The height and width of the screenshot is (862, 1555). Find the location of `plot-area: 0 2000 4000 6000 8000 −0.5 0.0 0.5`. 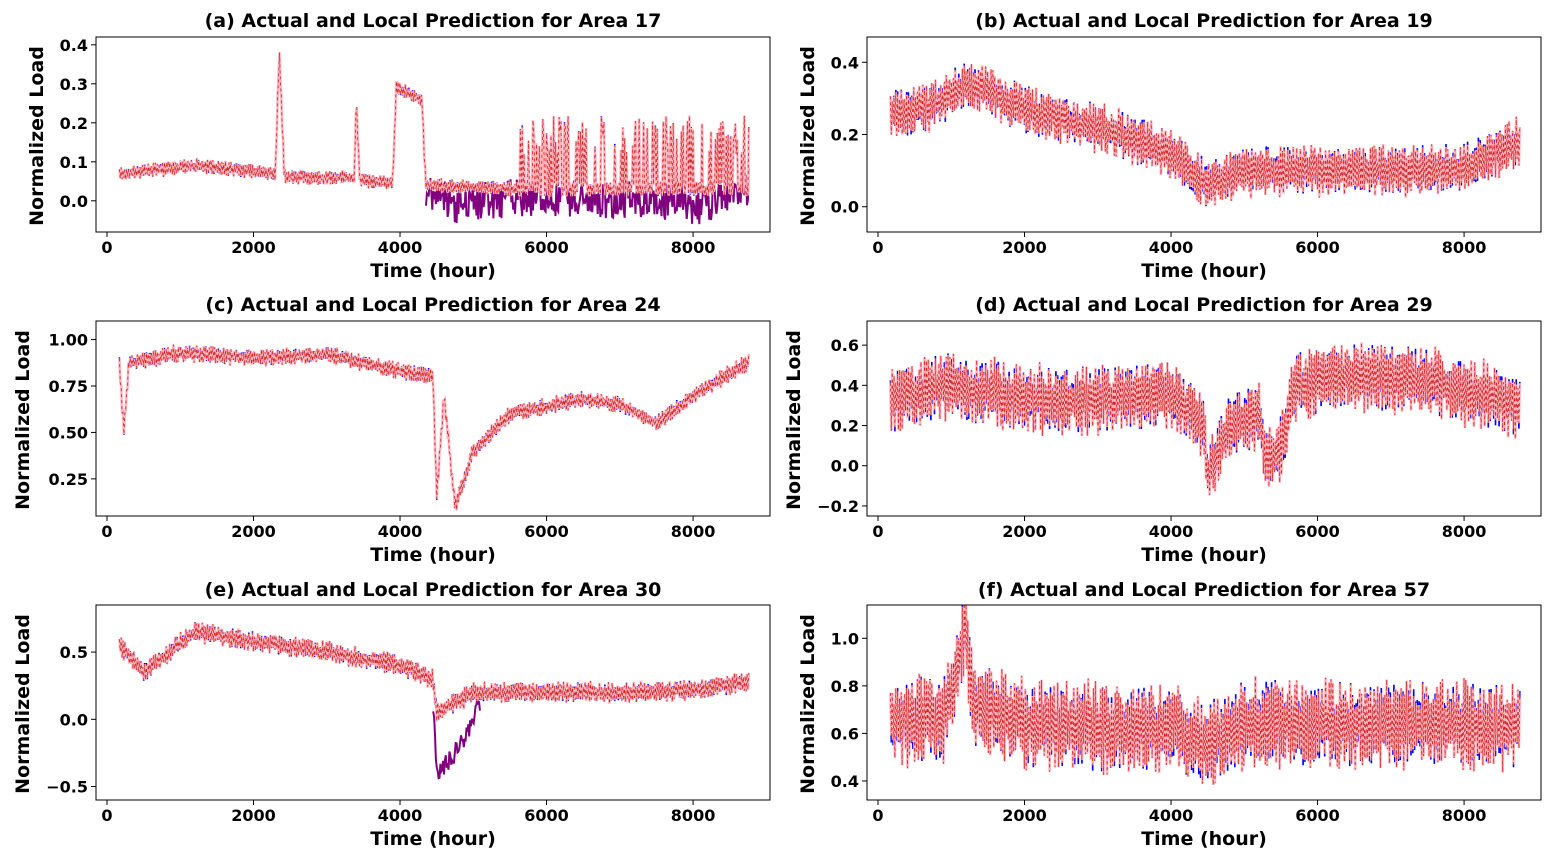

plot-area: 0 2000 4000 6000 8000 −0.5 0.0 0.5 is located at coordinates (408, 714).